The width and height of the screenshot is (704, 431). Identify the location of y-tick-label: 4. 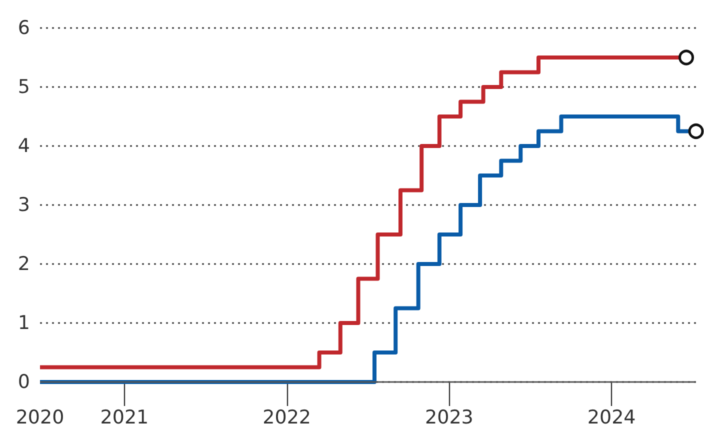
(24, 146).